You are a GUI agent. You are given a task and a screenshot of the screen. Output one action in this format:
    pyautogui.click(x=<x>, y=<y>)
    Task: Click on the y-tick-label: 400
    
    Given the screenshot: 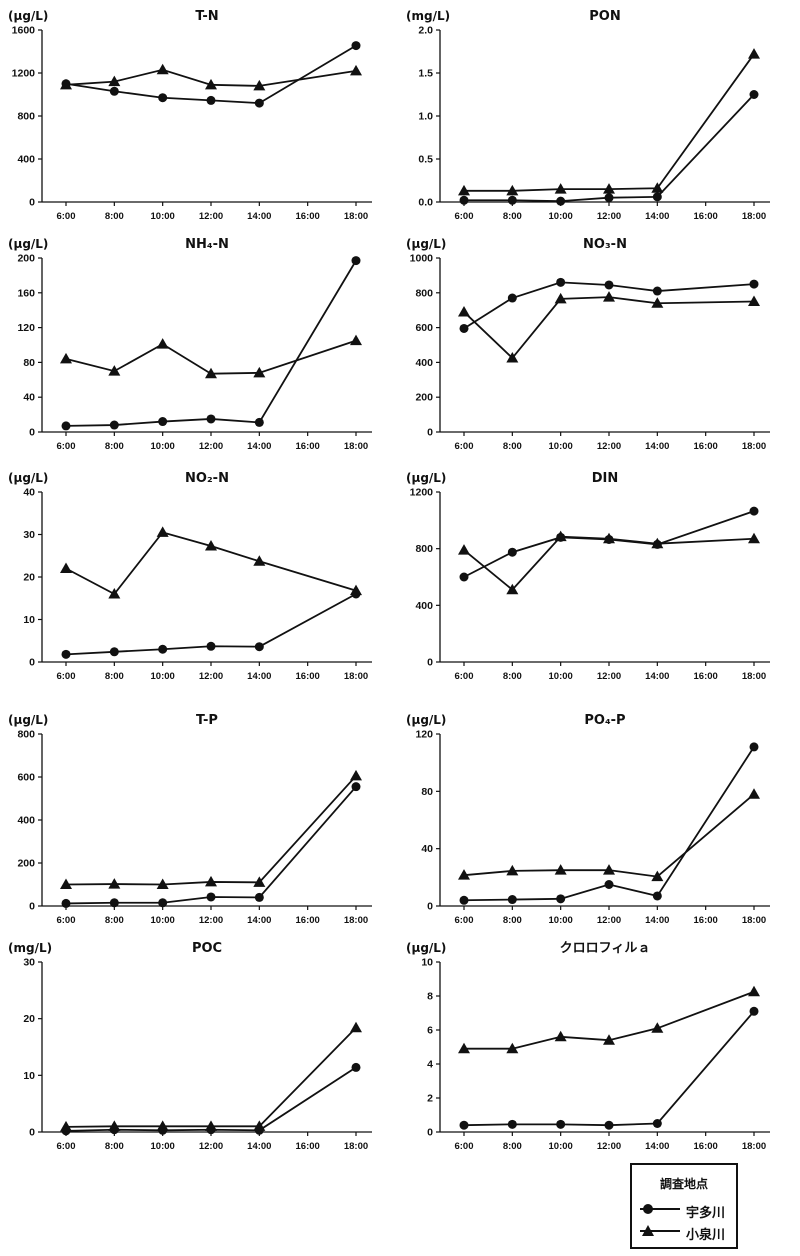 What is the action you would take?
    pyautogui.click(x=424, y=606)
    